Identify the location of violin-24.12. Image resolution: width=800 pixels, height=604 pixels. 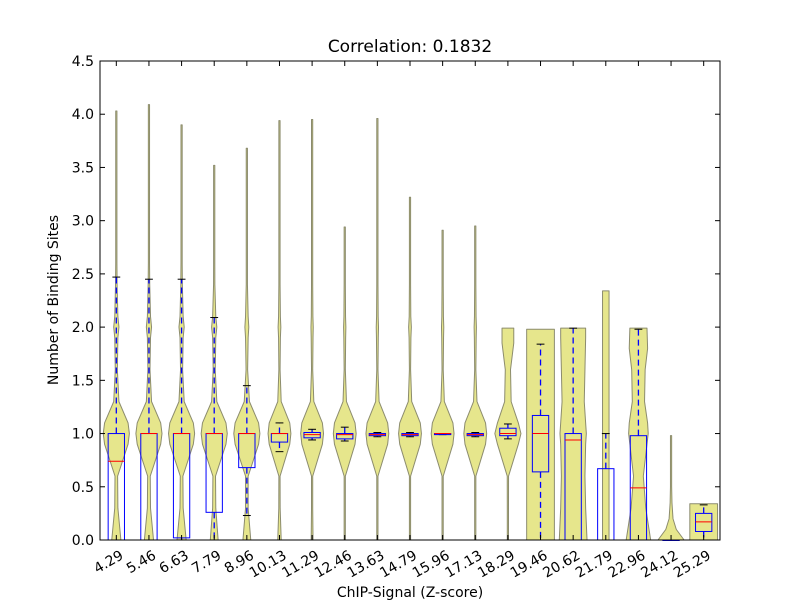
(671, 488).